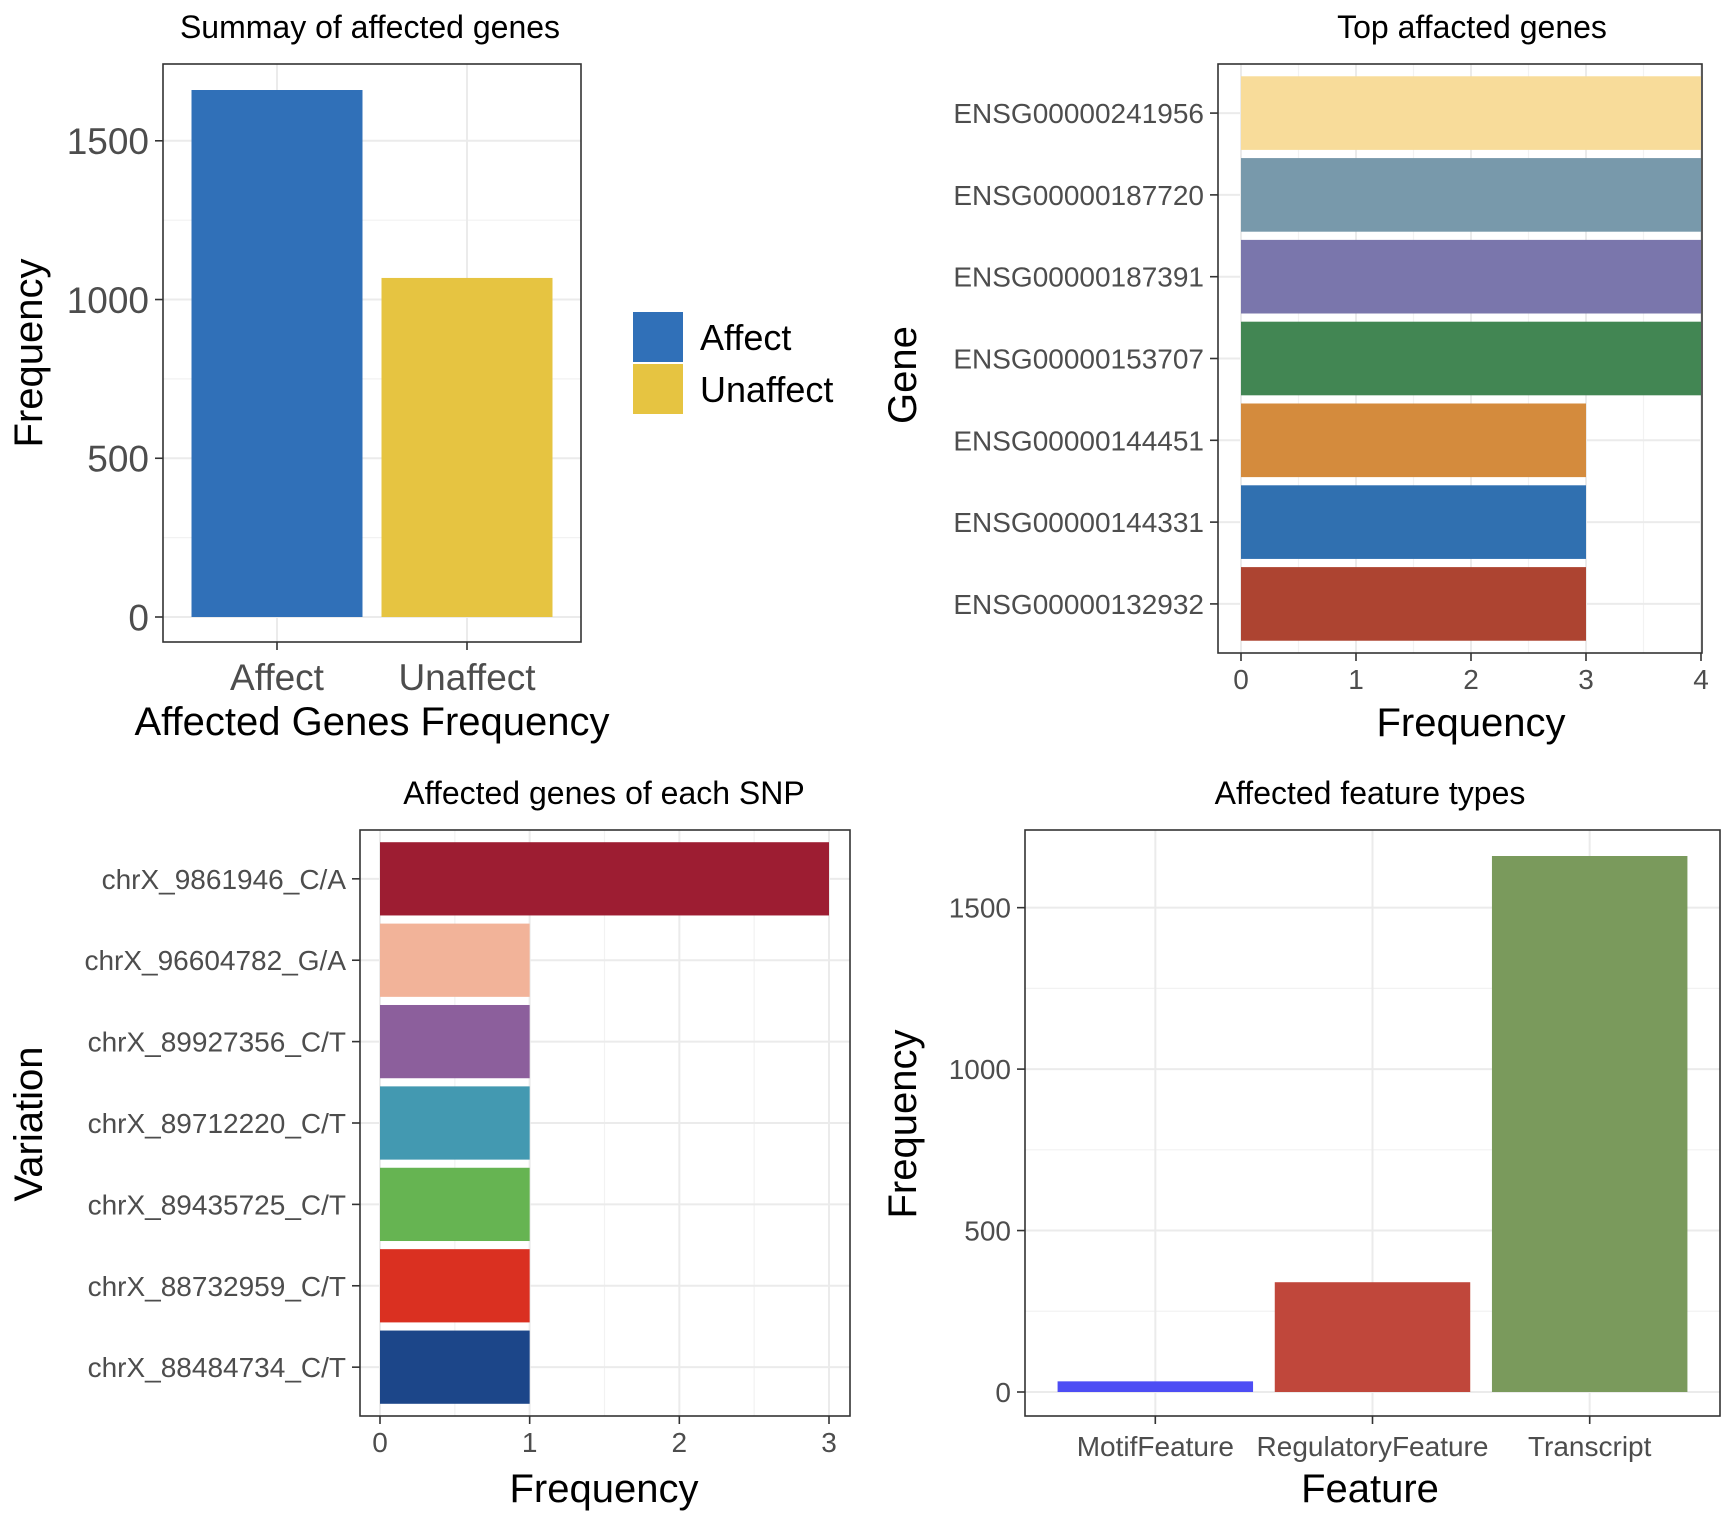 The height and width of the screenshot is (1522, 1732). What do you see at coordinates (217, 1042) in the screenshot?
I see `y-tick-label-chrx-89927356-c-t: chrX_89927356_C/T` at bounding box center [217, 1042].